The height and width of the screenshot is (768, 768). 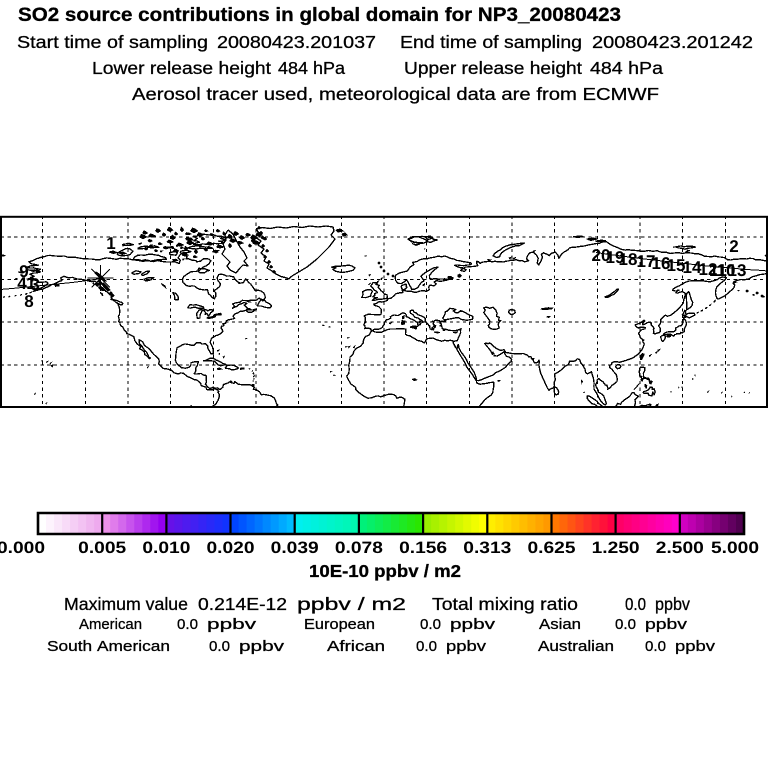 What do you see at coordinates (28, 301) in the screenshot?
I see `svg-text: 8` at bounding box center [28, 301].